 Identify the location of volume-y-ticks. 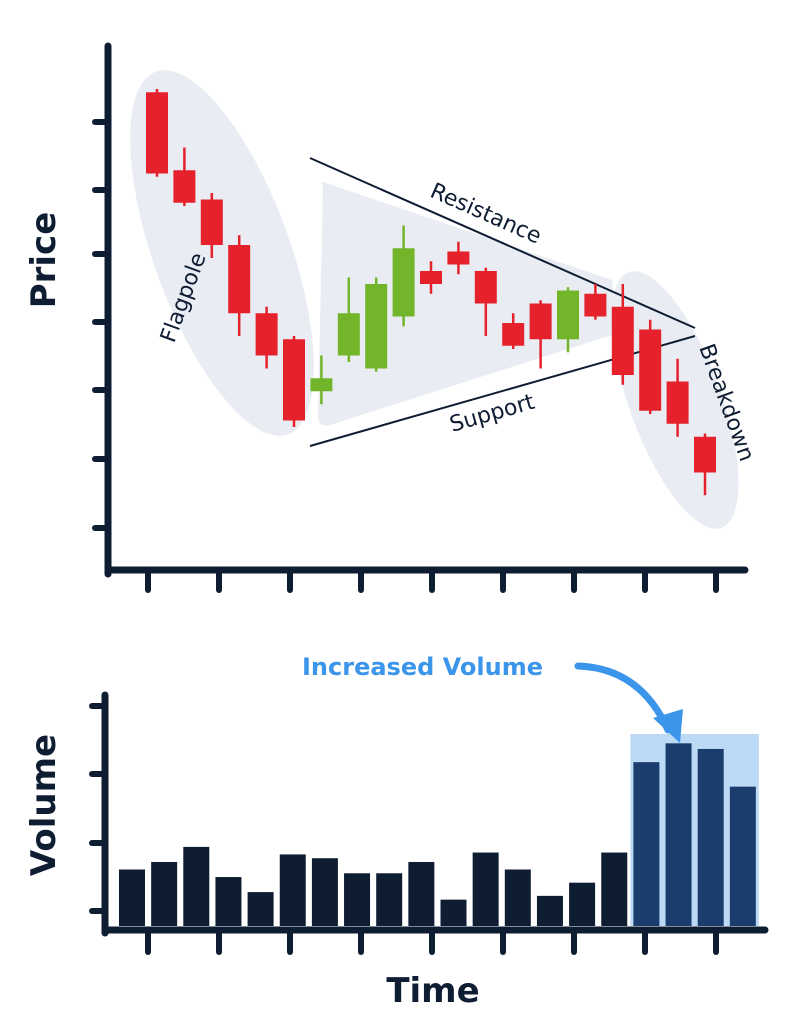
(98, 808).